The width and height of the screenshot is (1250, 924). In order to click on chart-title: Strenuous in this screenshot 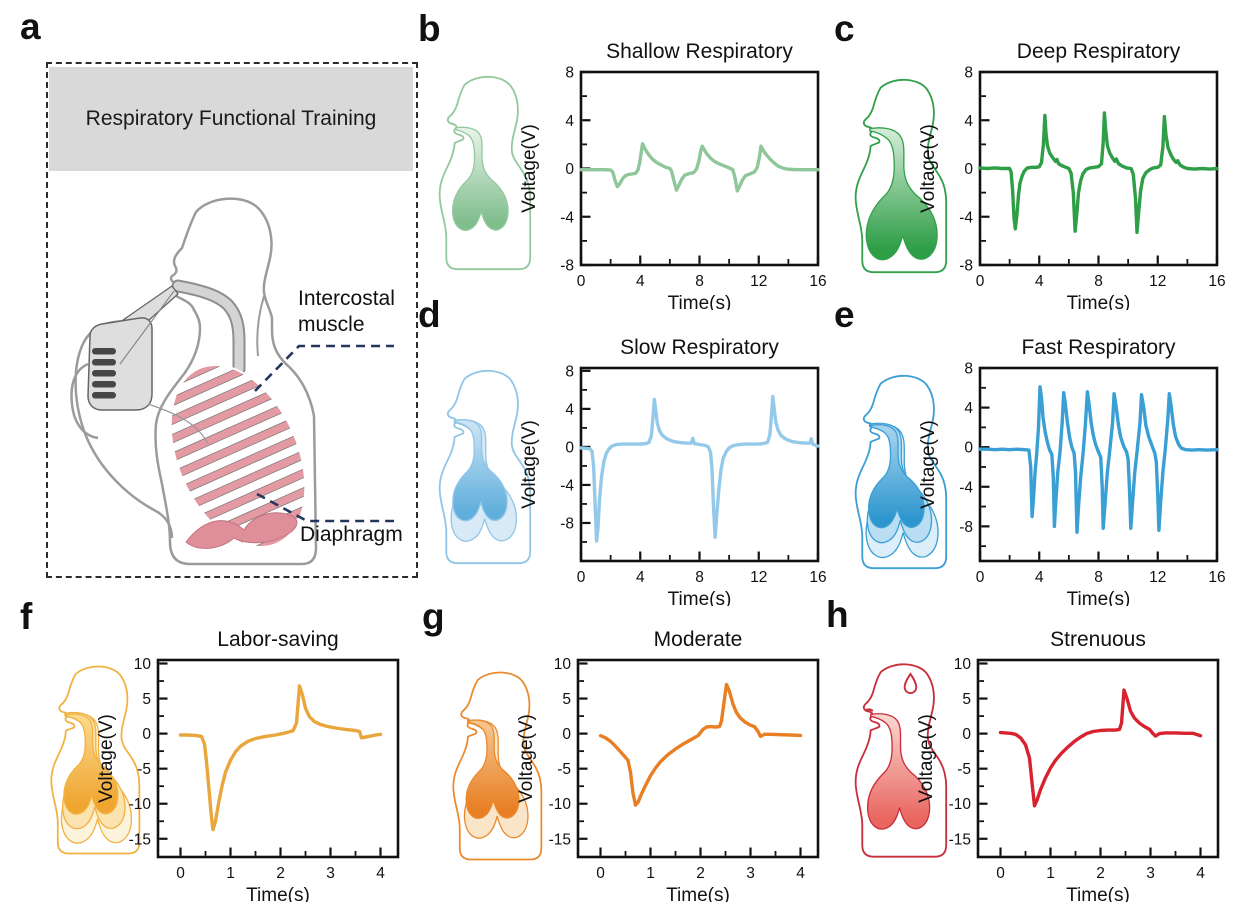, I will do `click(1098, 639)`.